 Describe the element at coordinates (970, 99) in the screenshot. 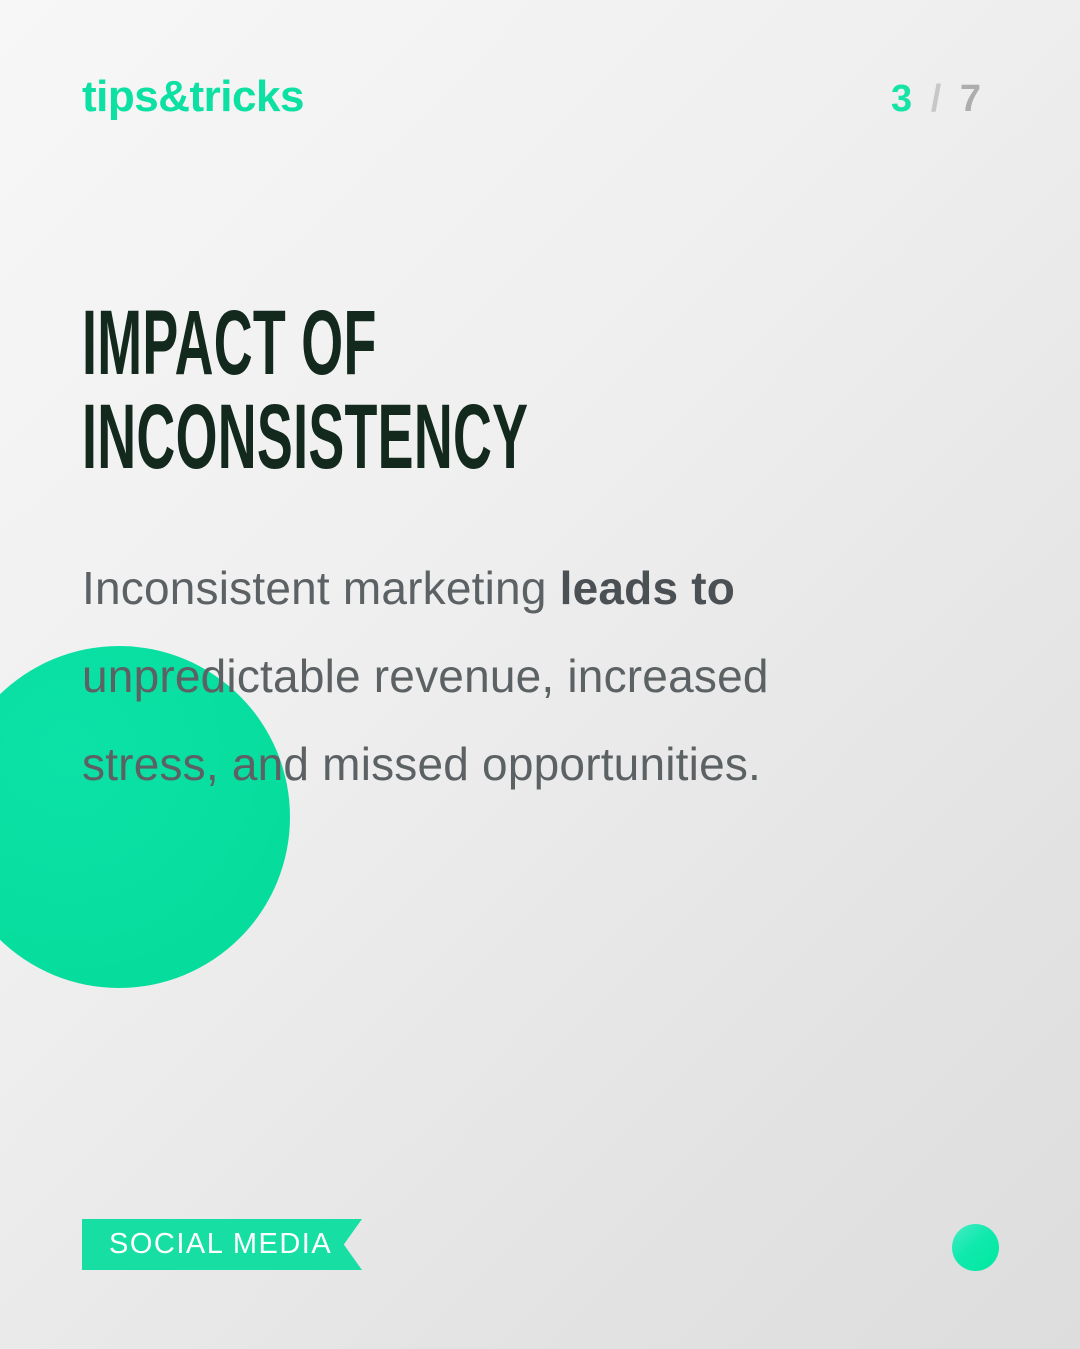

I see `page-indicator-total: 7` at that location.